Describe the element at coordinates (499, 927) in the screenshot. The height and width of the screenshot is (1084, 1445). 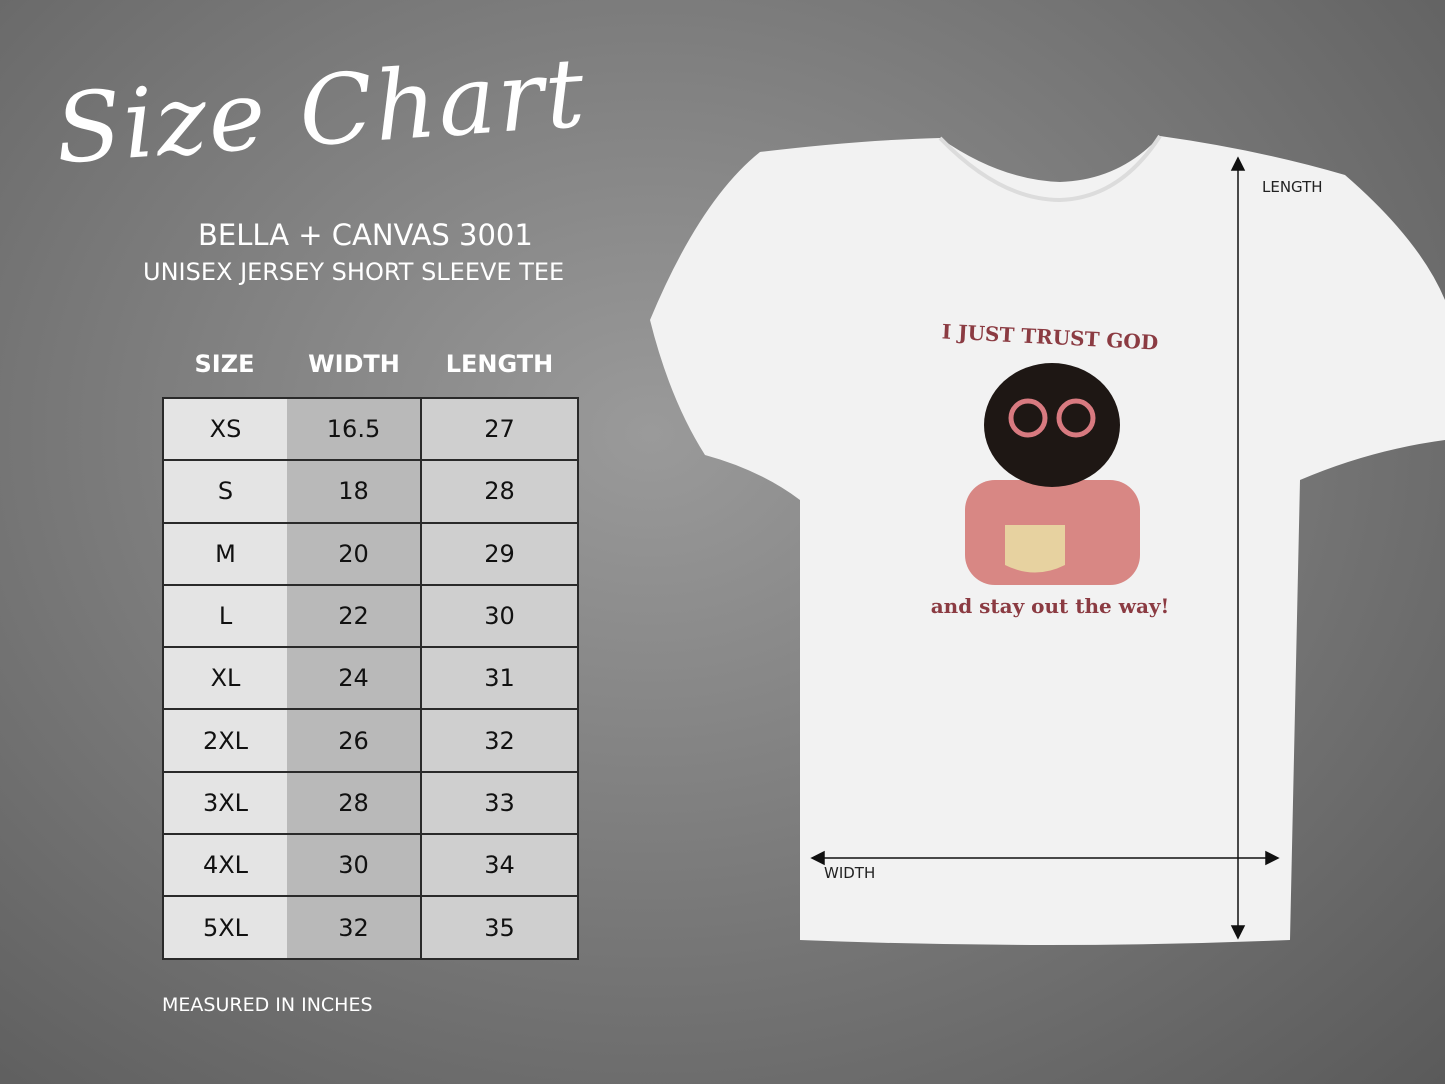
I see `length-cell: 35` at that location.